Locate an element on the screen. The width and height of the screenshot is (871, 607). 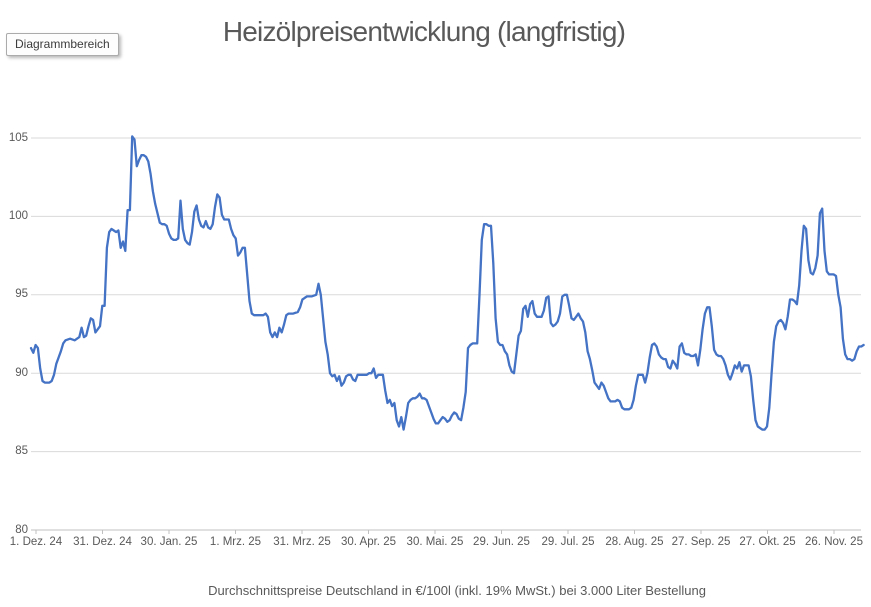
x-axis-label: 30. Mai. 25 is located at coordinates (435, 542).